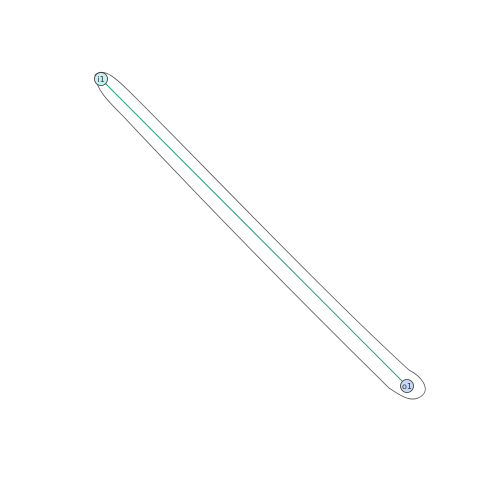 Image resolution: width=480 pixels, height=480 pixels. I want to click on node-i1-label: i1, so click(100, 79).